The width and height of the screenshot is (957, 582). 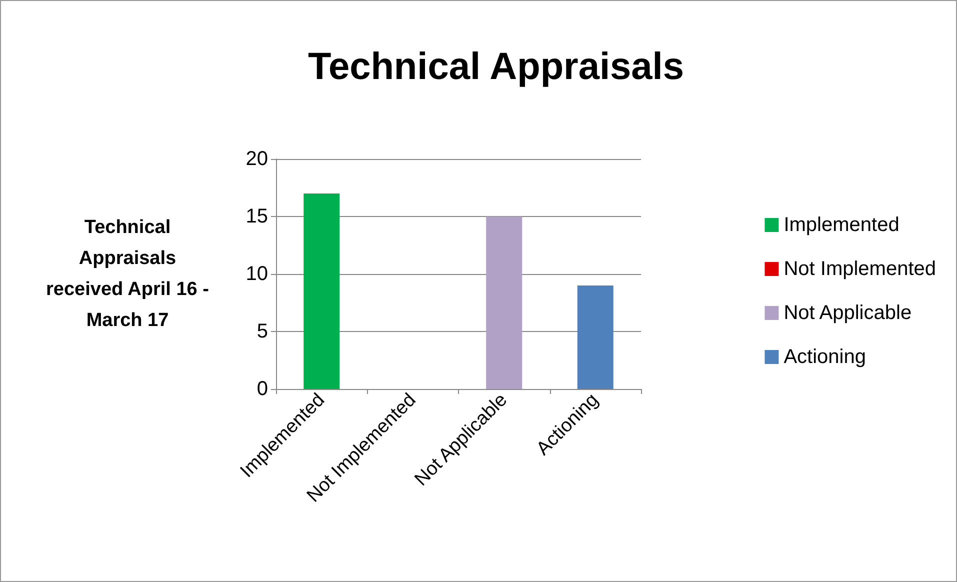 I want to click on y-axis-title: Technical Appraisals received April 16 - March 17, so click(x=127, y=274).